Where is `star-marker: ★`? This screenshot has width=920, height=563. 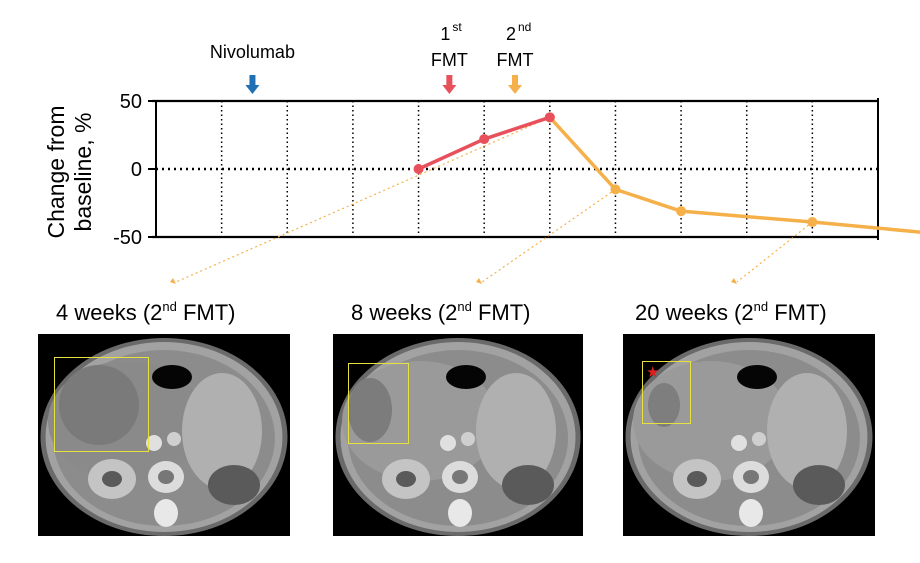 star-marker: ★ is located at coordinates (653, 372).